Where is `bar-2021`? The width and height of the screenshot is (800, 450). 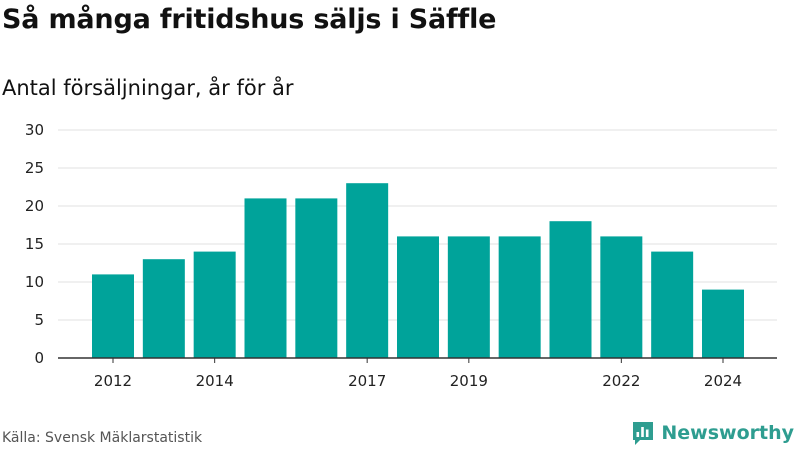
bar-2021 is located at coordinates (570, 289).